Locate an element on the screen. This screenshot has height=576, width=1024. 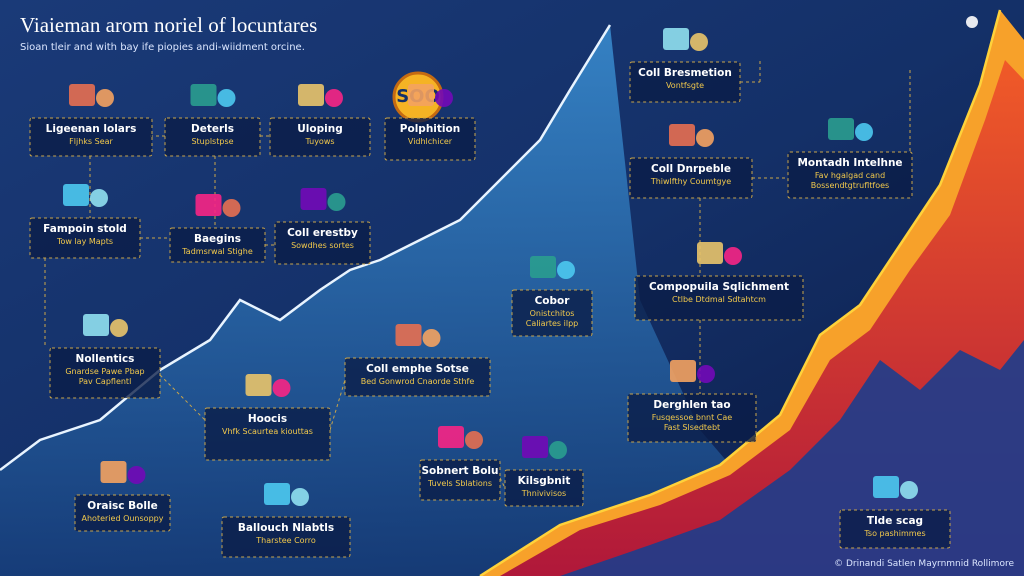
card: Coll erestby Sowdhes sortes is located at coordinates (322, 226).